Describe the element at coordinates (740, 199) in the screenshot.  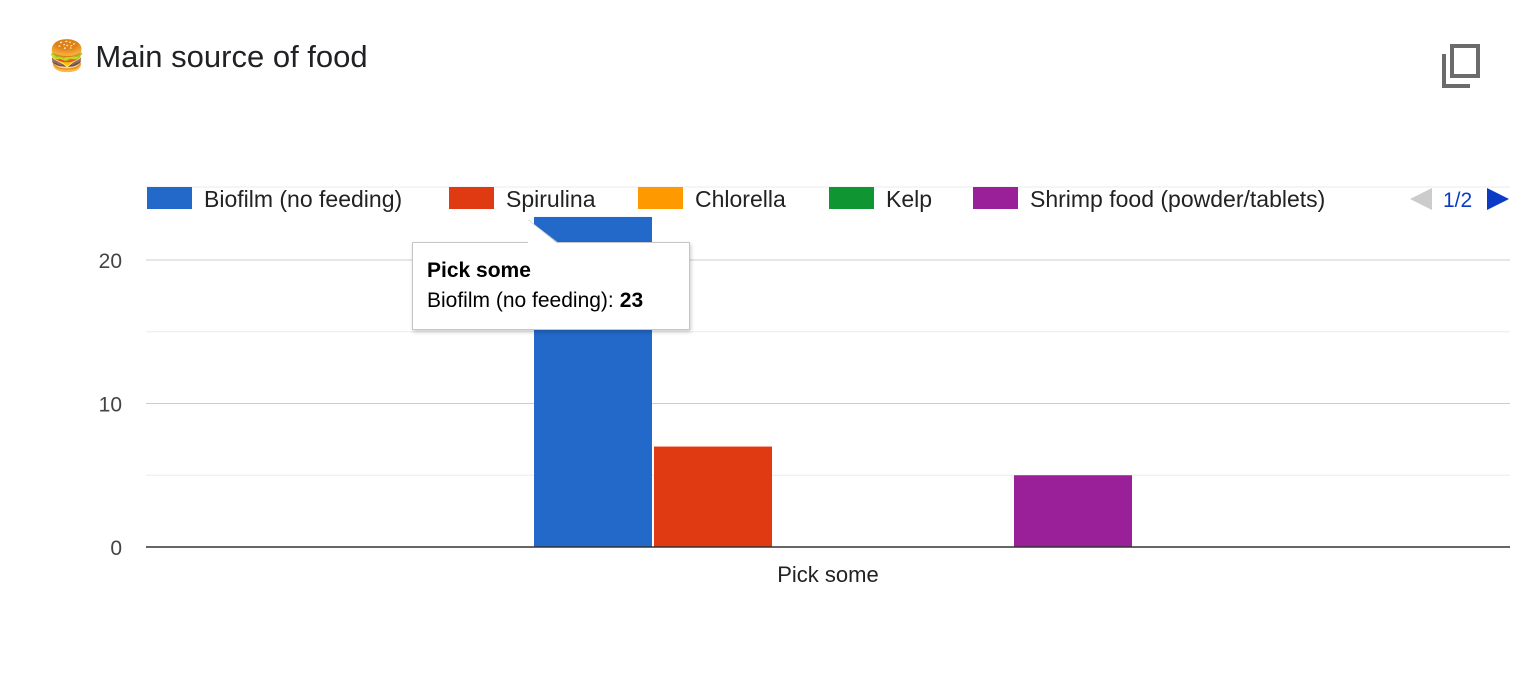
I see `legend-label: Chlorella` at that location.